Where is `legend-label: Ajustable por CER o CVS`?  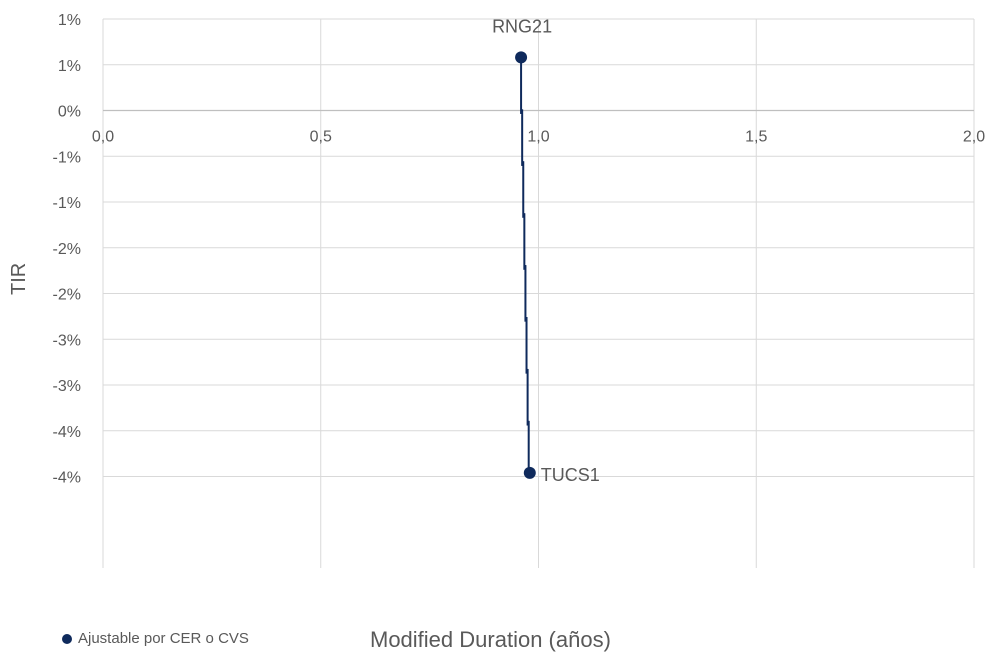
legend-label: Ajustable por CER o CVS is located at coordinates (163, 638).